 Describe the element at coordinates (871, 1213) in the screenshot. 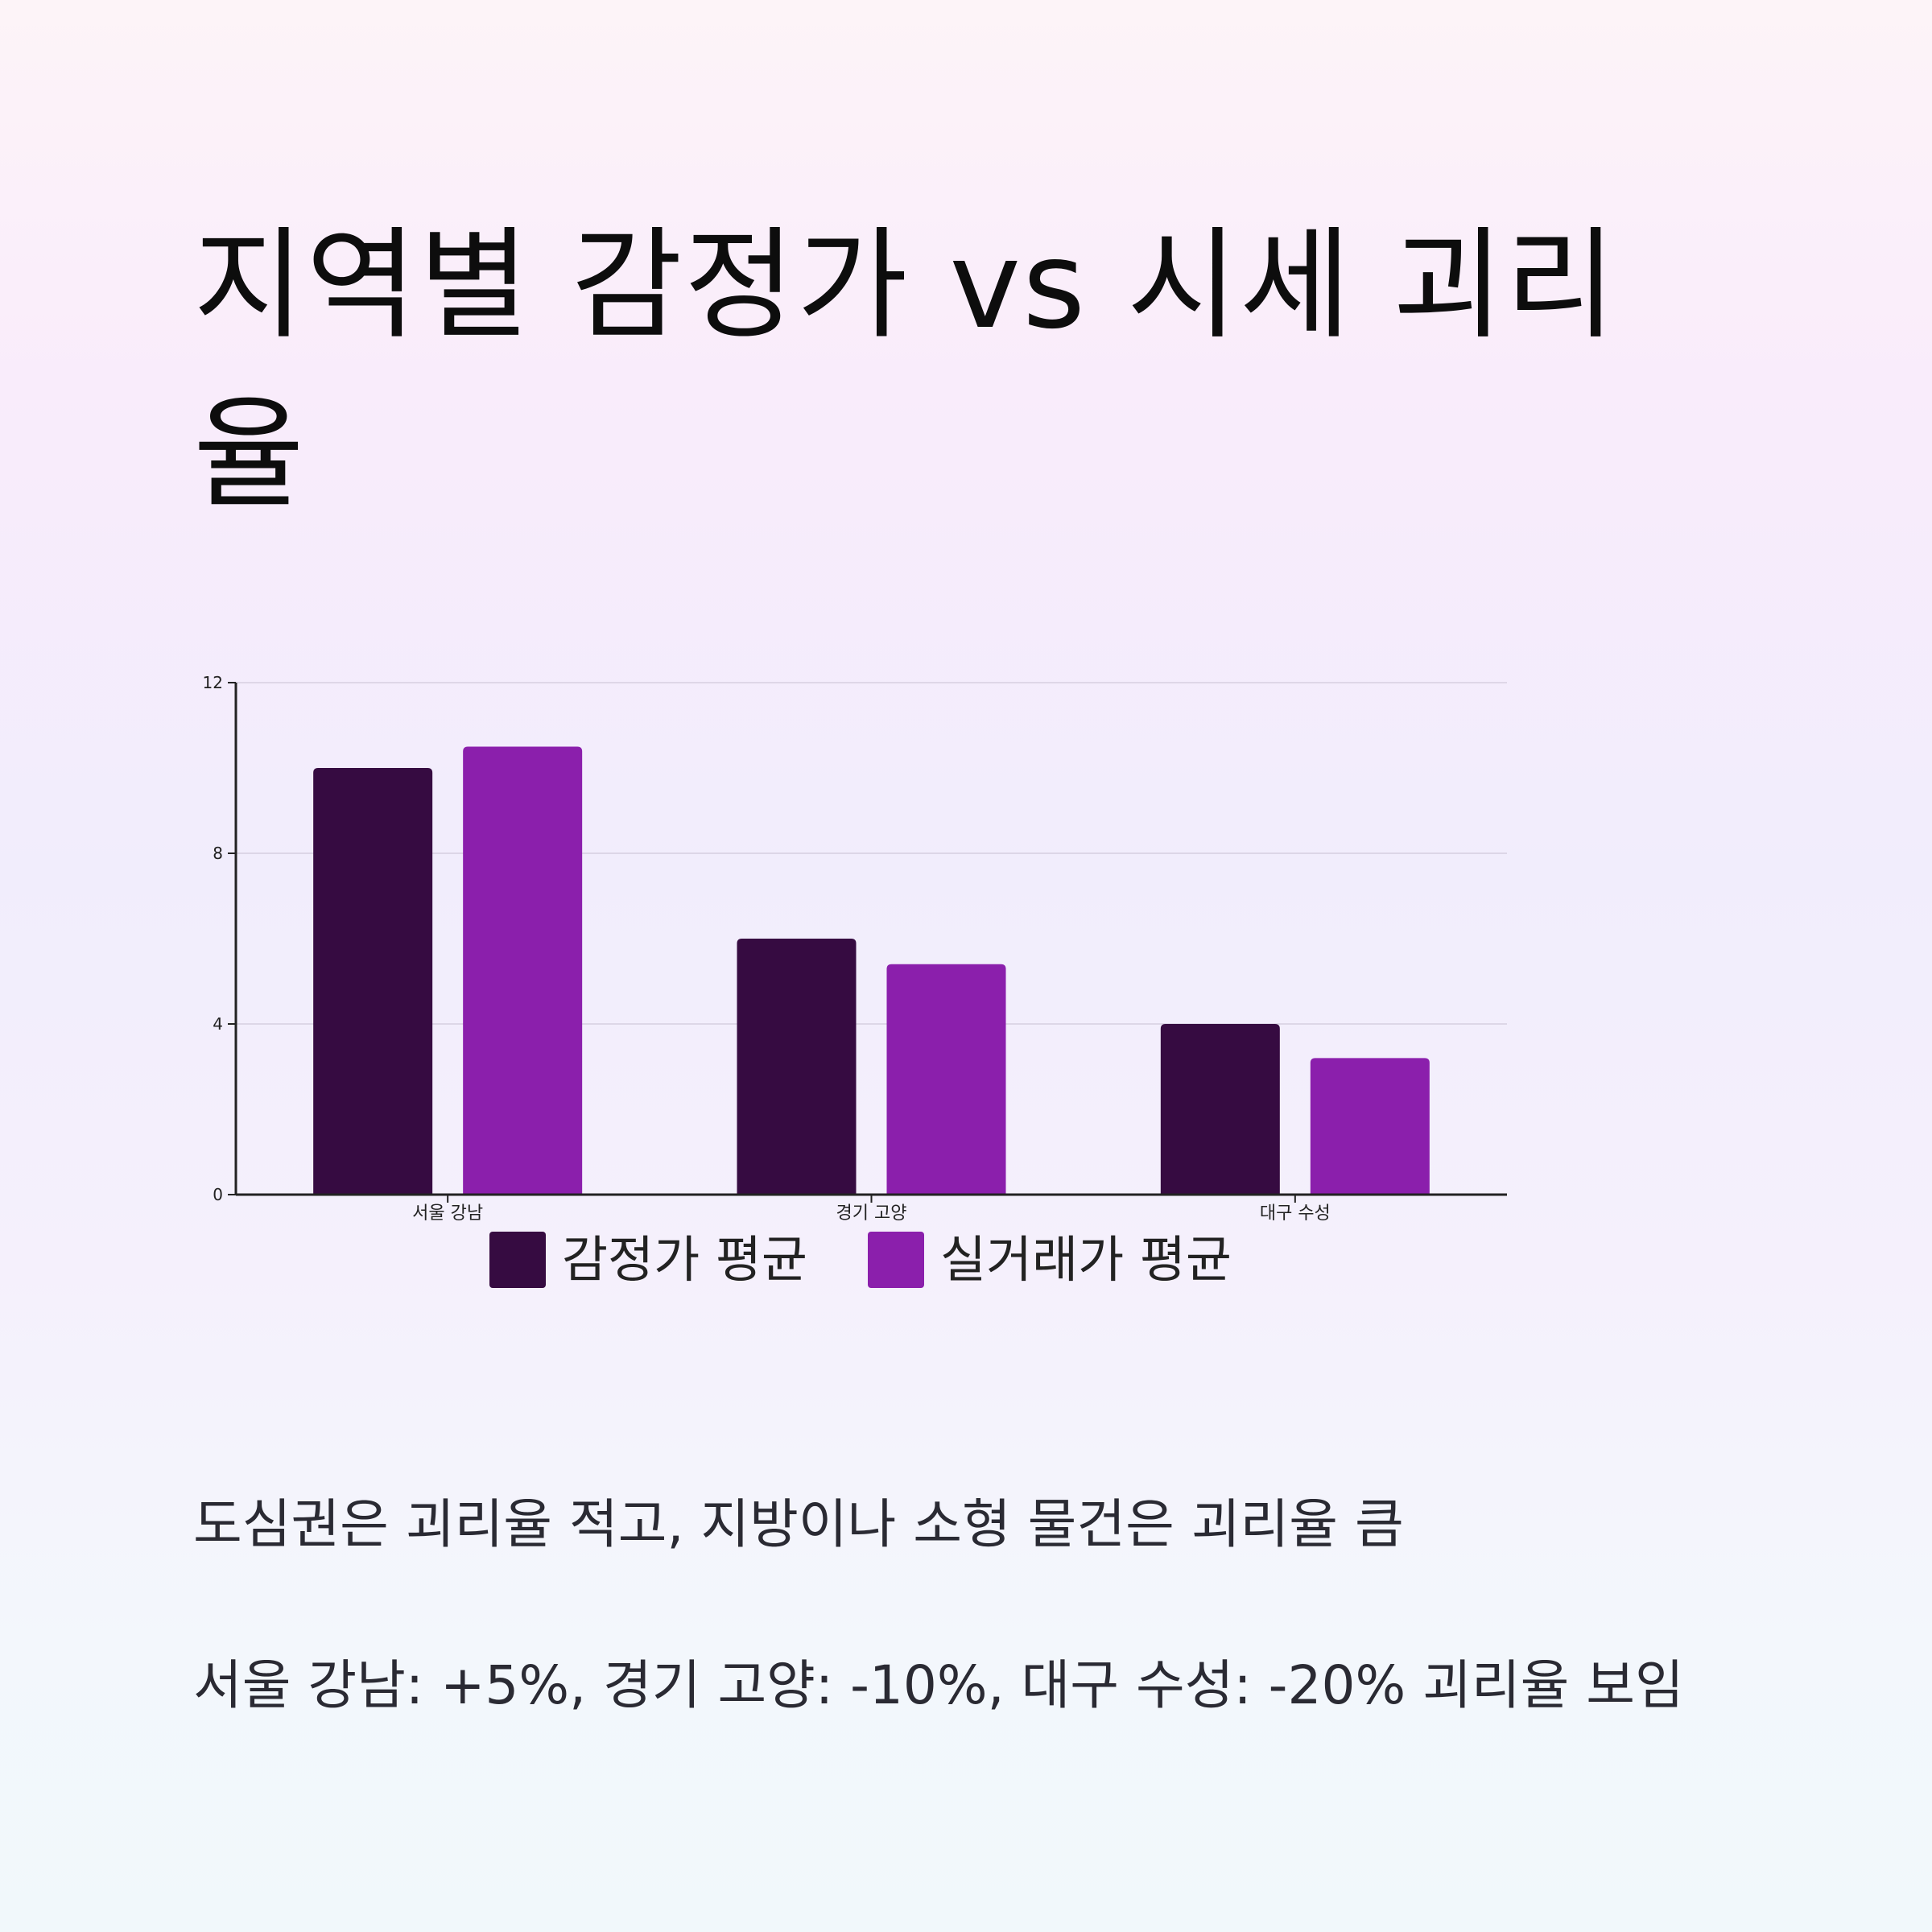

I see `x-tick-label: 경기 고양` at that location.